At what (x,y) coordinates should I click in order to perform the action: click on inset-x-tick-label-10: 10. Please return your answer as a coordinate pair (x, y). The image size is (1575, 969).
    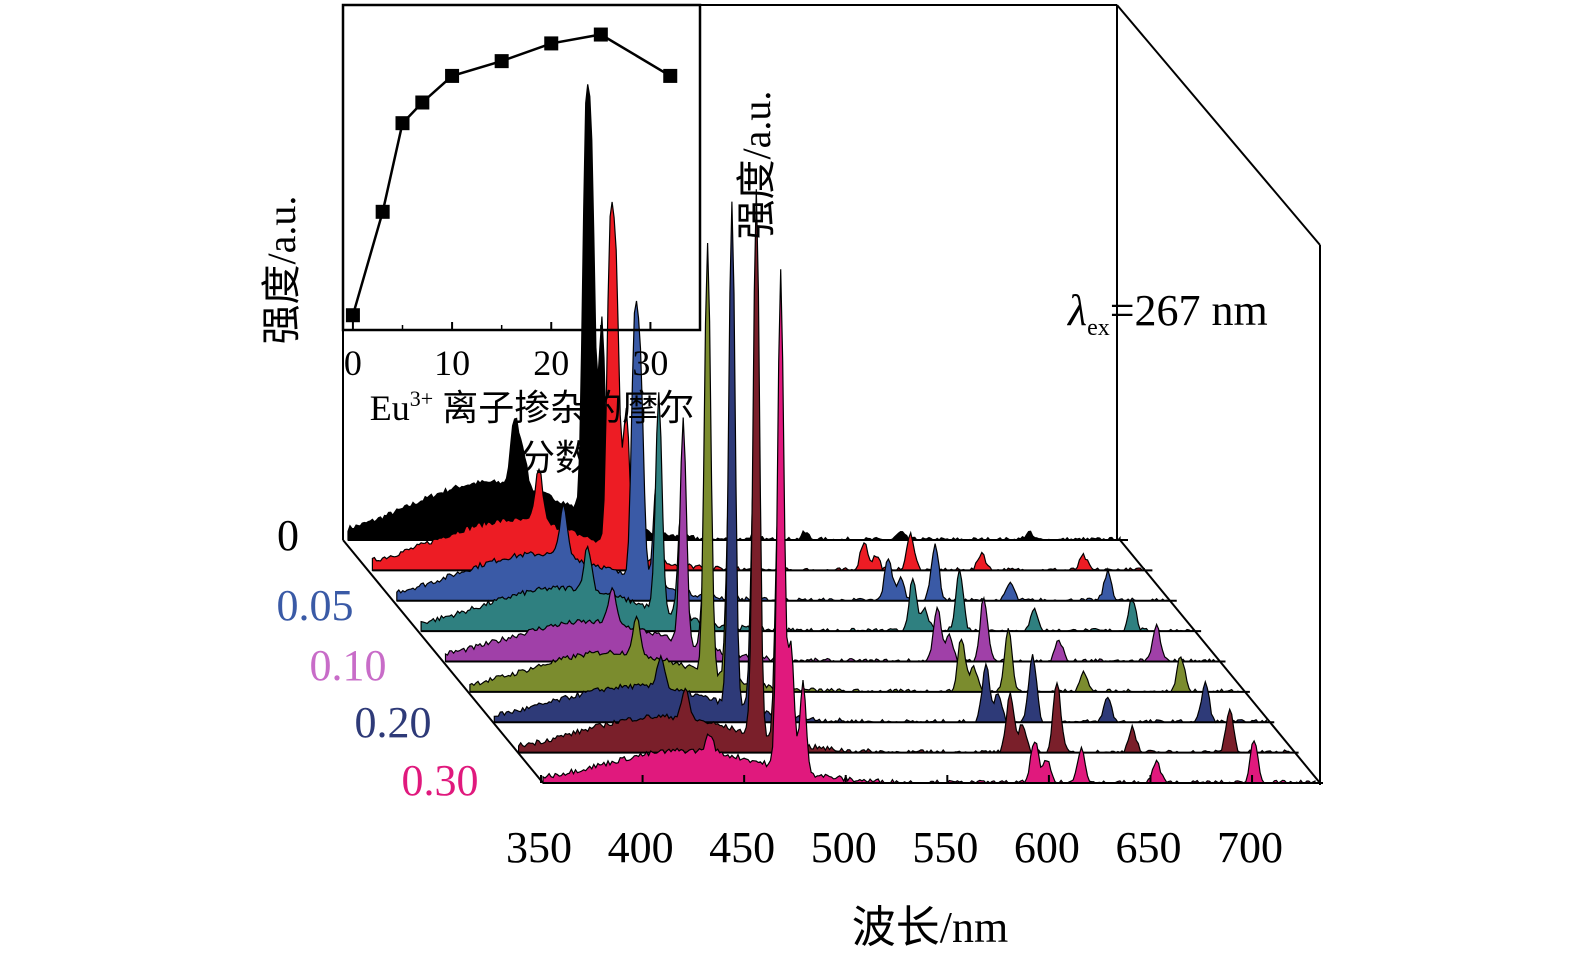
    Looking at the image, I should click on (452, 363).